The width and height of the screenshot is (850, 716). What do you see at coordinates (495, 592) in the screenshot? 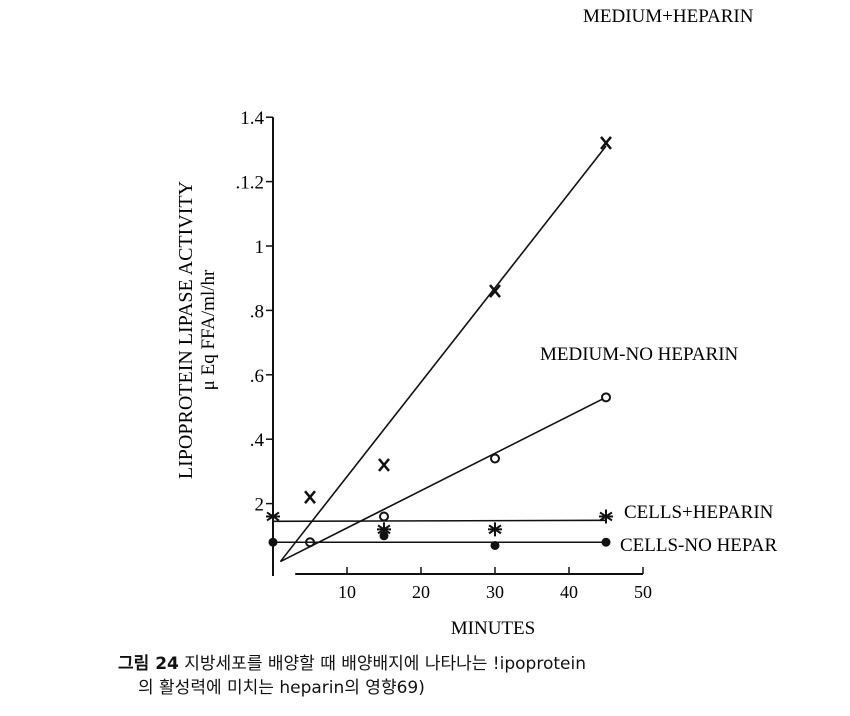
I see `x-tick-label: 30` at bounding box center [495, 592].